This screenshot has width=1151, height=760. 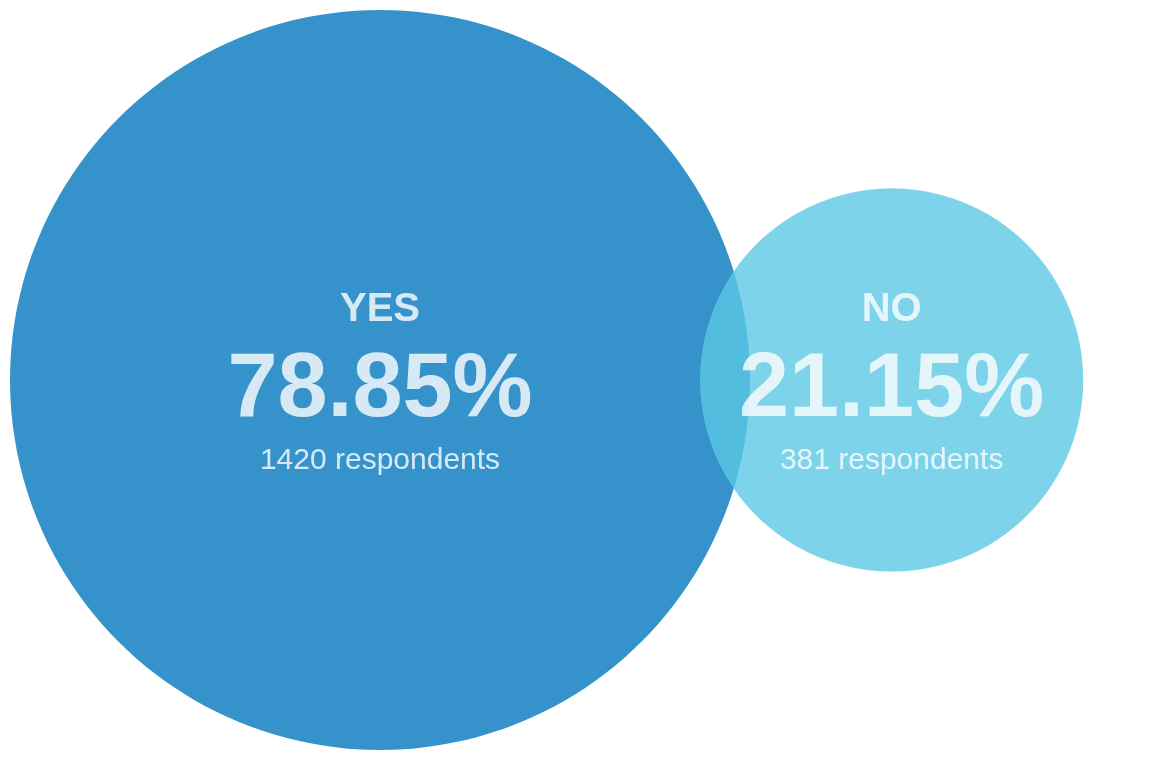 I want to click on data-label: 21.15%, so click(x=892, y=385).